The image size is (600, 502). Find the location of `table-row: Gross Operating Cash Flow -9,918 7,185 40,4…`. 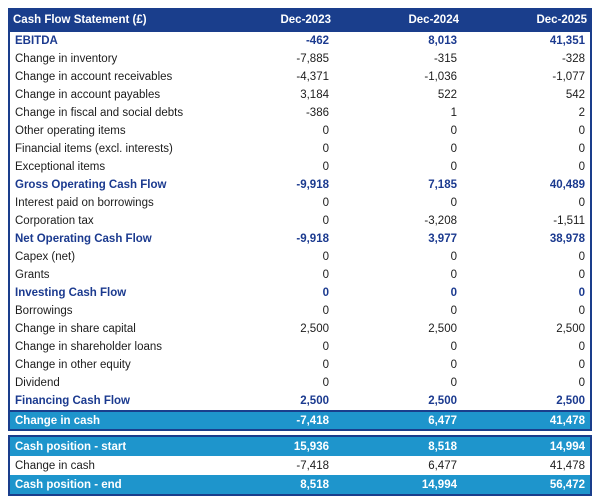

table-row: Gross Operating Cash Flow -9,918 7,185 40,4… is located at coordinates (300, 185).